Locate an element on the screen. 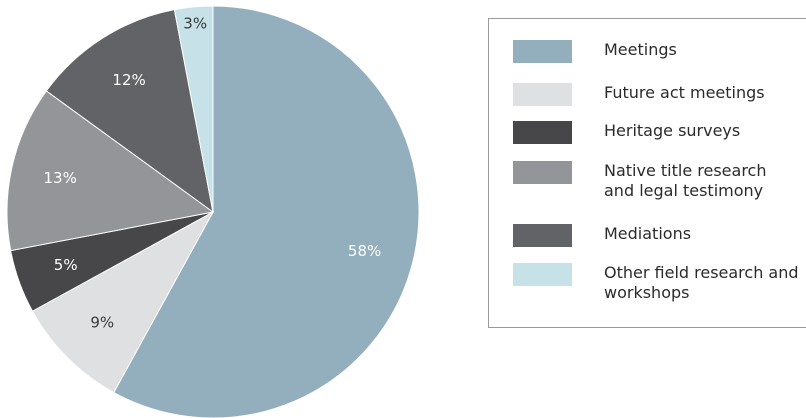 The width and height of the screenshot is (806, 418). legend-label: Meetings is located at coordinates (640, 49).